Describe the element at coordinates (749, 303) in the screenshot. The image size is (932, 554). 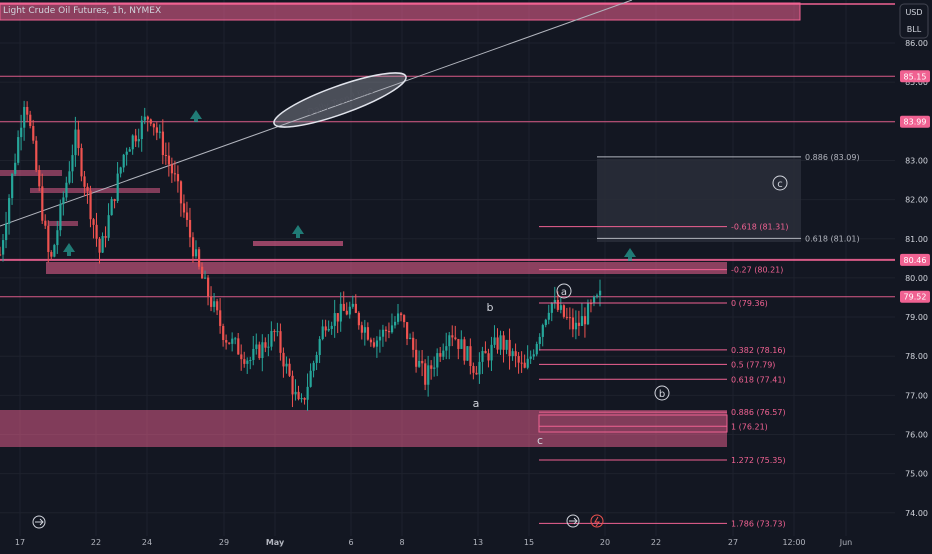
I see `fib-label: 0 (79.36)` at that location.